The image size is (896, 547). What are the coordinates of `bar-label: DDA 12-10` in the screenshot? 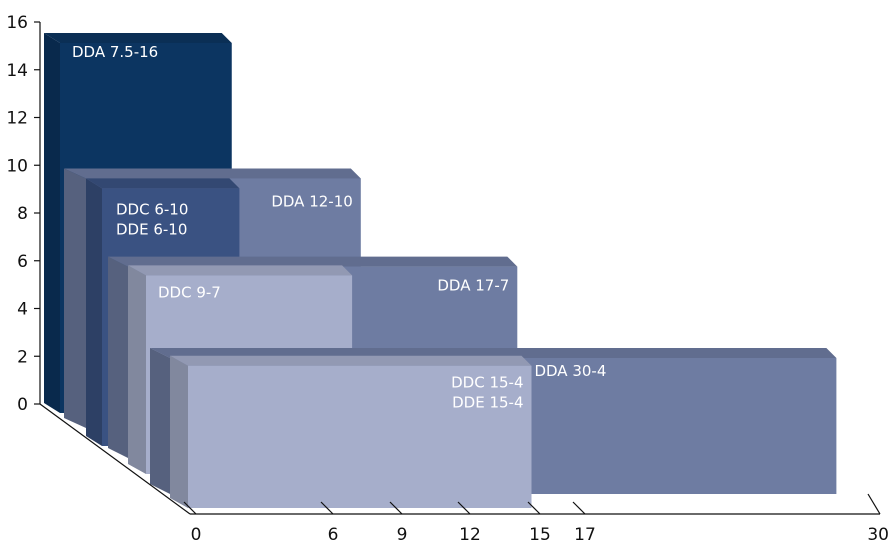 It's located at (311, 201).